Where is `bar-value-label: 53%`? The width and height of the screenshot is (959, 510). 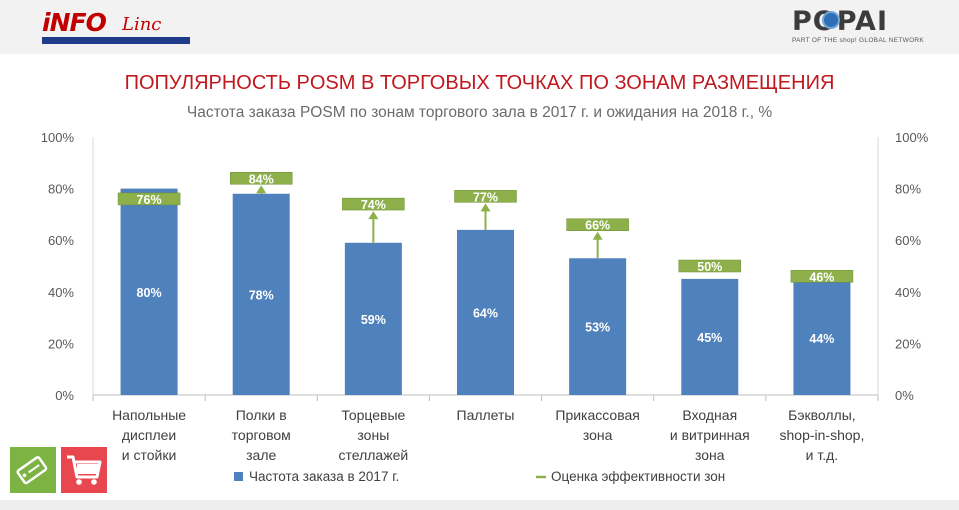 bar-value-label: 53% is located at coordinates (597, 328).